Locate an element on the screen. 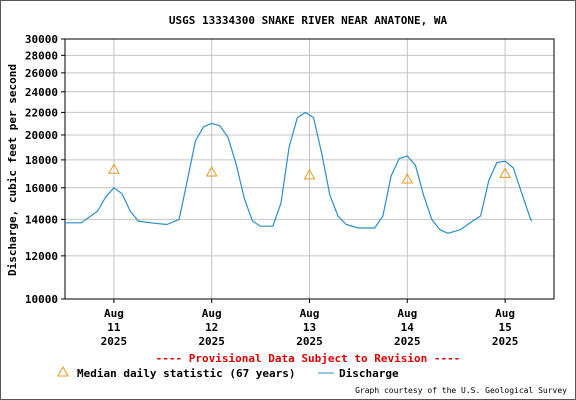  y-tick-label: 28000 is located at coordinates (41, 55).